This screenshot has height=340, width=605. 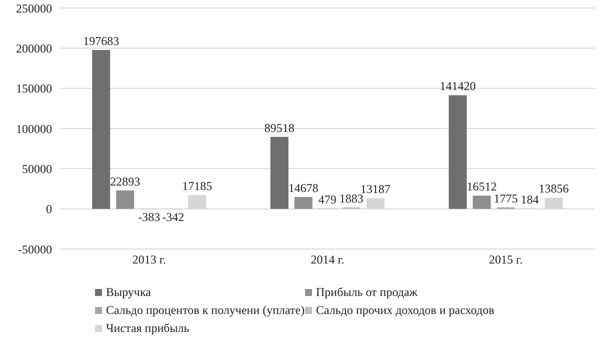 What do you see at coordinates (125, 181) in the screenshot?
I see `data-label: 22893` at bounding box center [125, 181].